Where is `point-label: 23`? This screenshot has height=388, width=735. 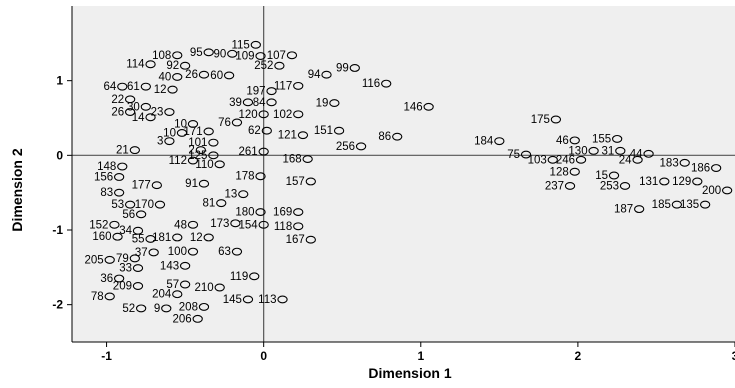
point-label: 23 is located at coordinates (157, 113).